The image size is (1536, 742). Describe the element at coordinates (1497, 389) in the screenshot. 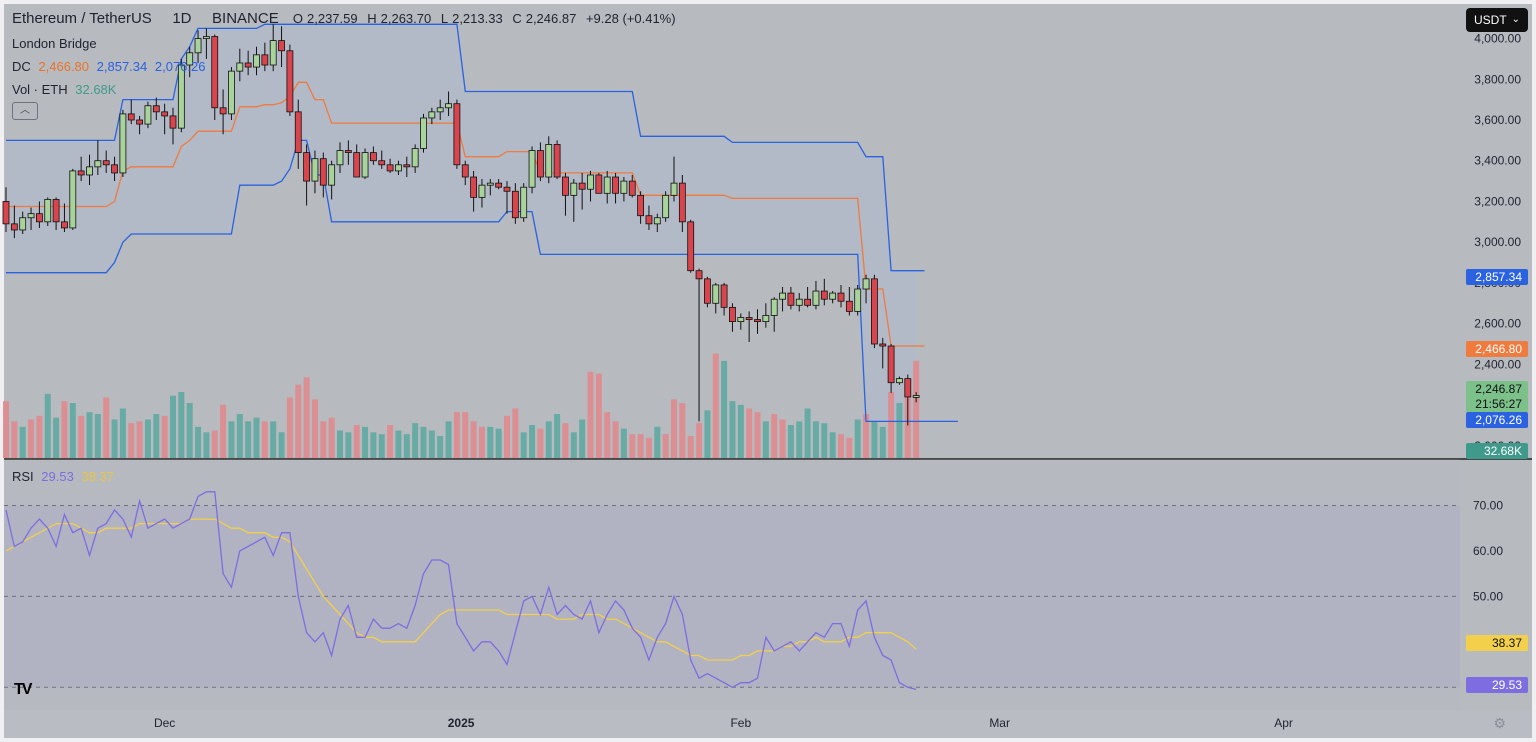

I see `badge-price: 2,246.87` at that location.